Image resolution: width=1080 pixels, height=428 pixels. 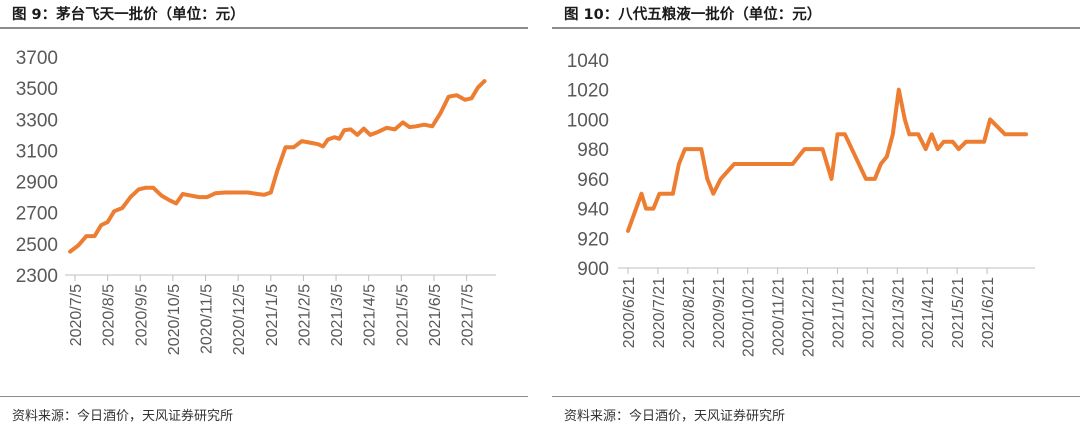 I want to click on source-divider, so click(x=264, y=396).